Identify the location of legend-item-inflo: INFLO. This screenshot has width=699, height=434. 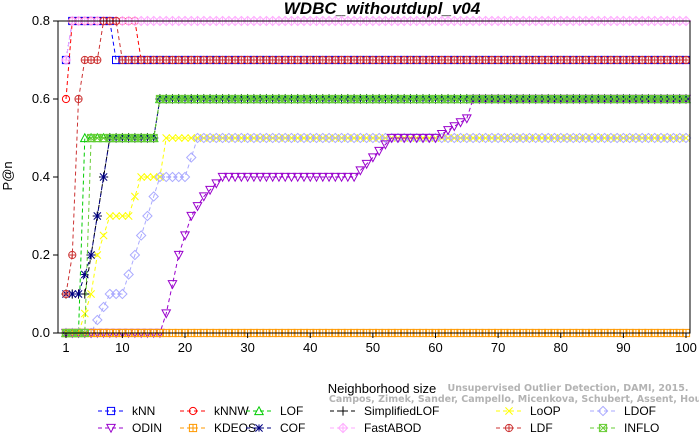
(624, 427).